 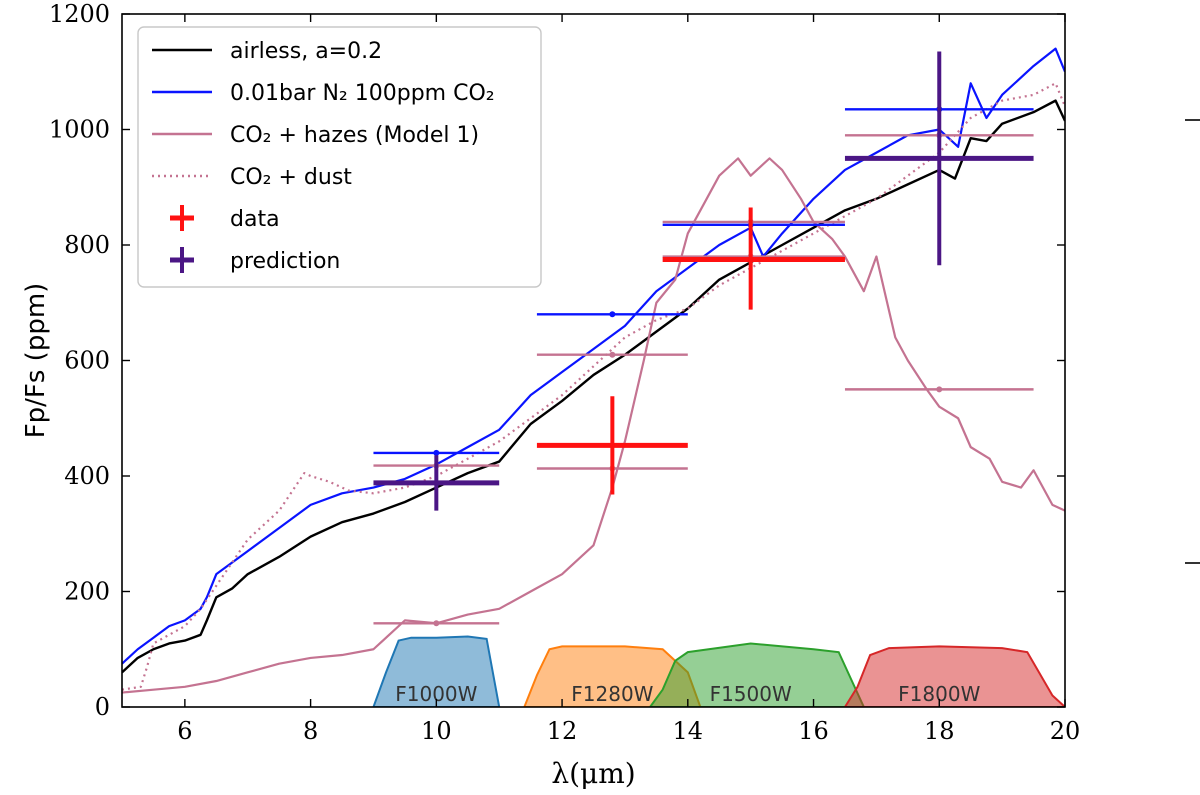 What do you see at coordinates (285, 261) in the screenshot?
I see `legend-label-prediction: prediction` at bounding box center [285, 261].